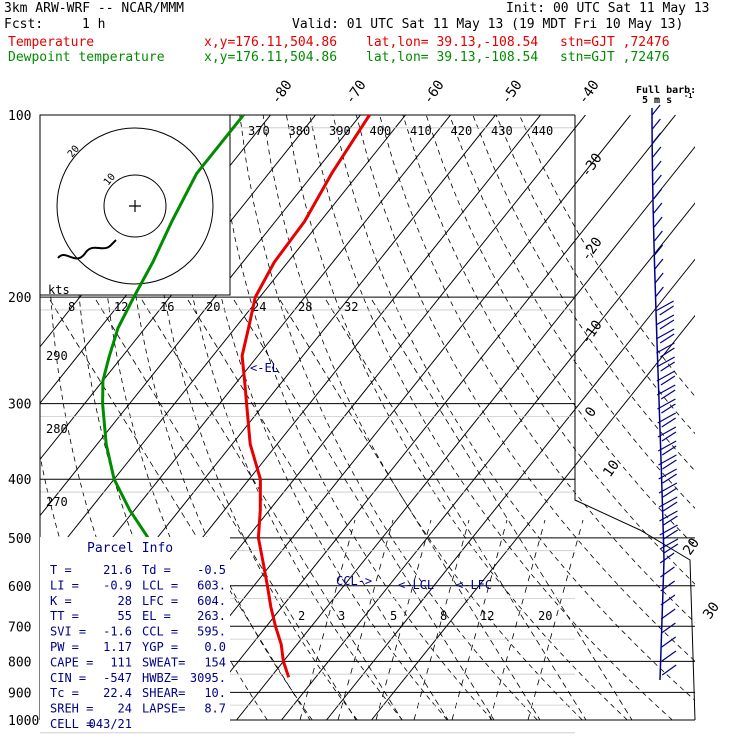 The height and width of the screenshot is (740, 740). What do you see at coordinates (305, 396) in the screenshot?
I see `temperature-profile` at bounding box center [305, 396].